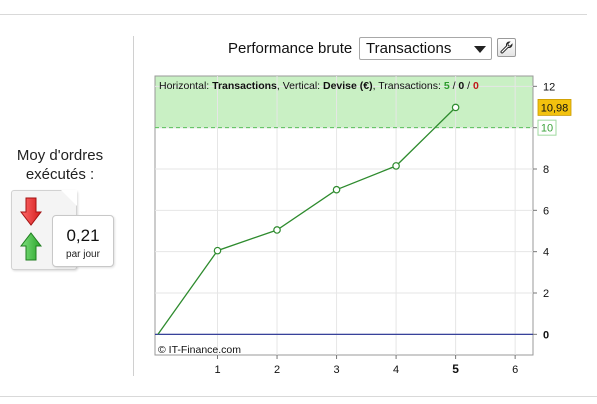 Image resolution: width=597 pixels, height=404 pixels. Describe the element at coordinates (290, 48) in the screenshot. I see `performance-label: Performance brute` at that location.